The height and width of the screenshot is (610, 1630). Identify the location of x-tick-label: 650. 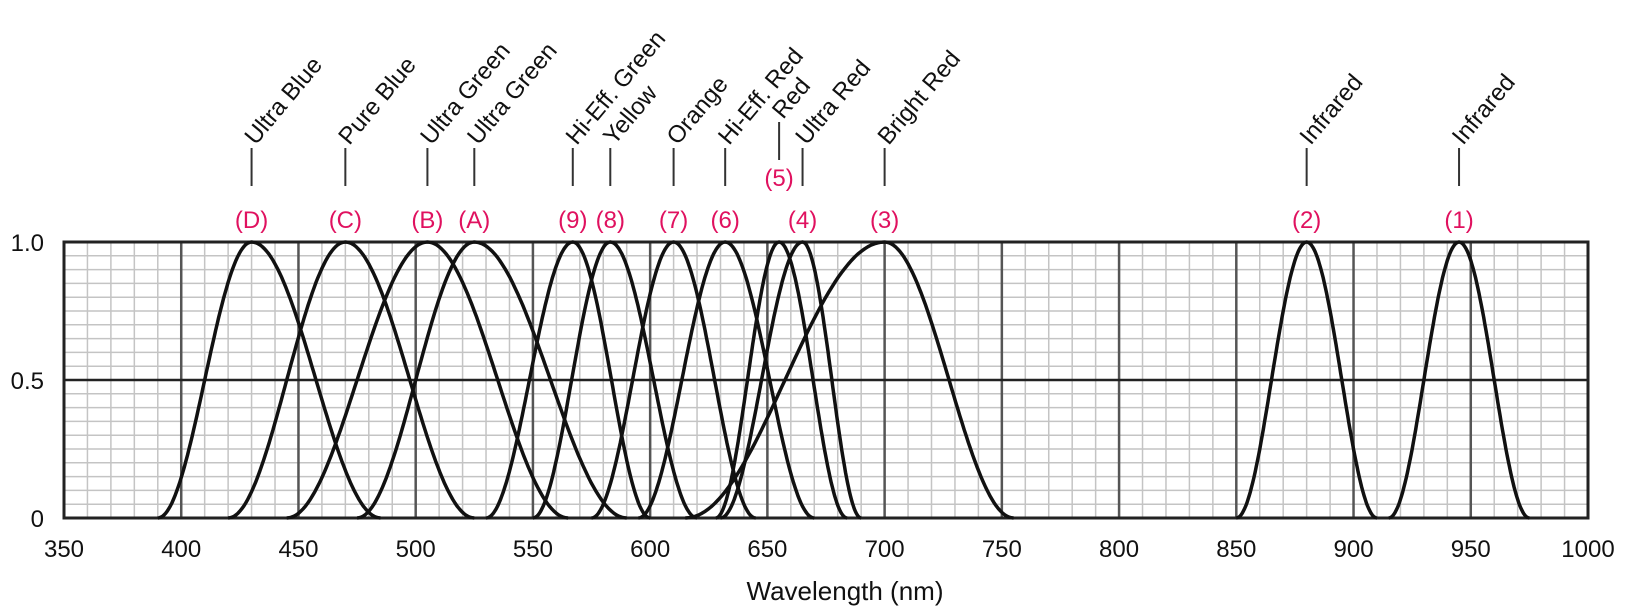
(767, 549).